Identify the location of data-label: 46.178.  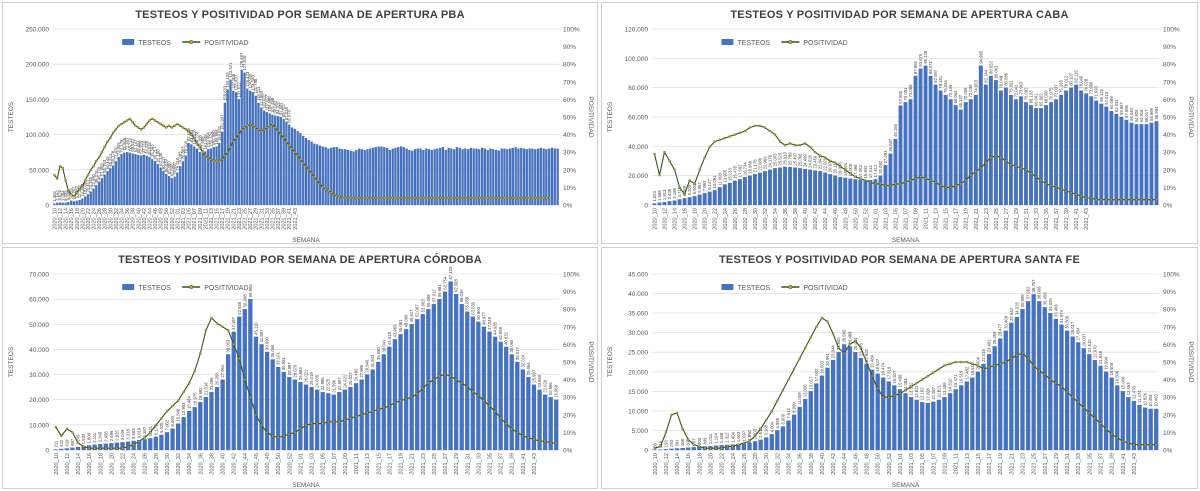
(99, 172).